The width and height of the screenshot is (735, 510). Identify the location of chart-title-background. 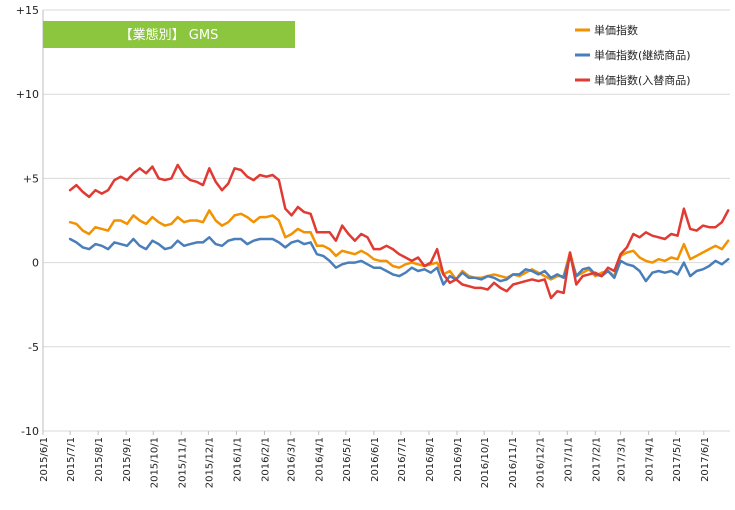
(169, 34).